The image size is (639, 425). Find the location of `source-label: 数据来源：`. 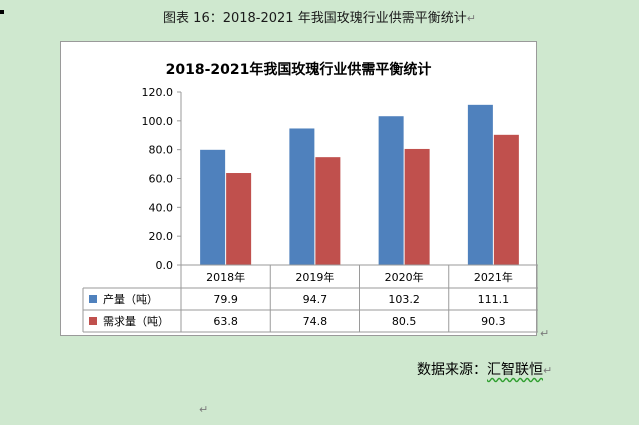

source-label: 数据来源： is located at coordinates (452, 370).